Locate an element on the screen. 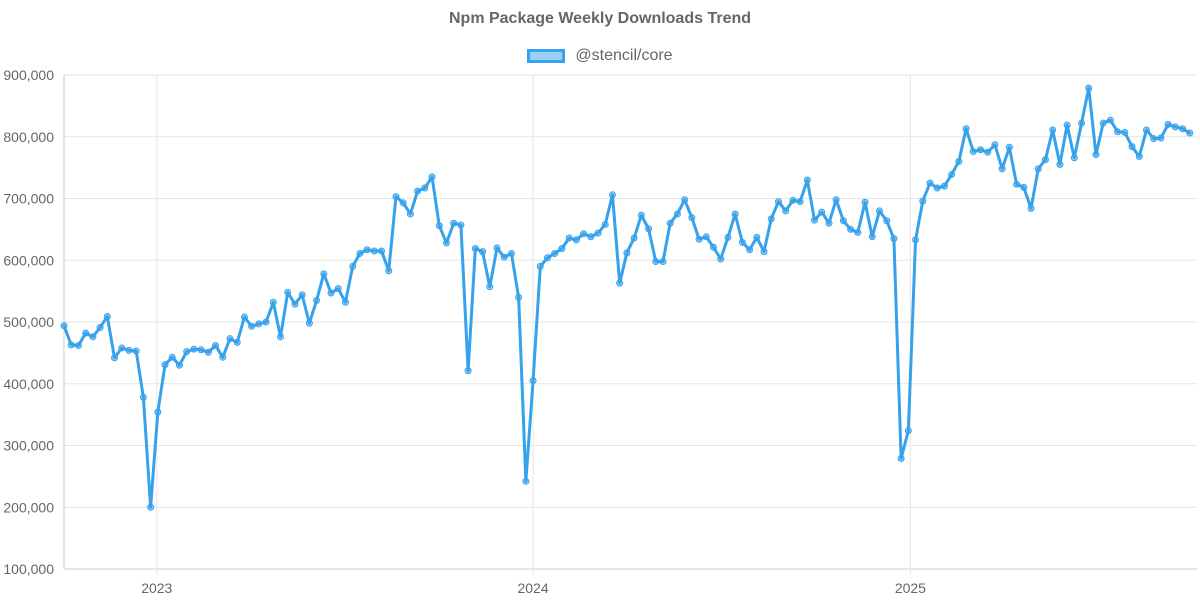 The image size is (1200, 600). y-tick-label: 900,000 is located at coordinates (28, 75).